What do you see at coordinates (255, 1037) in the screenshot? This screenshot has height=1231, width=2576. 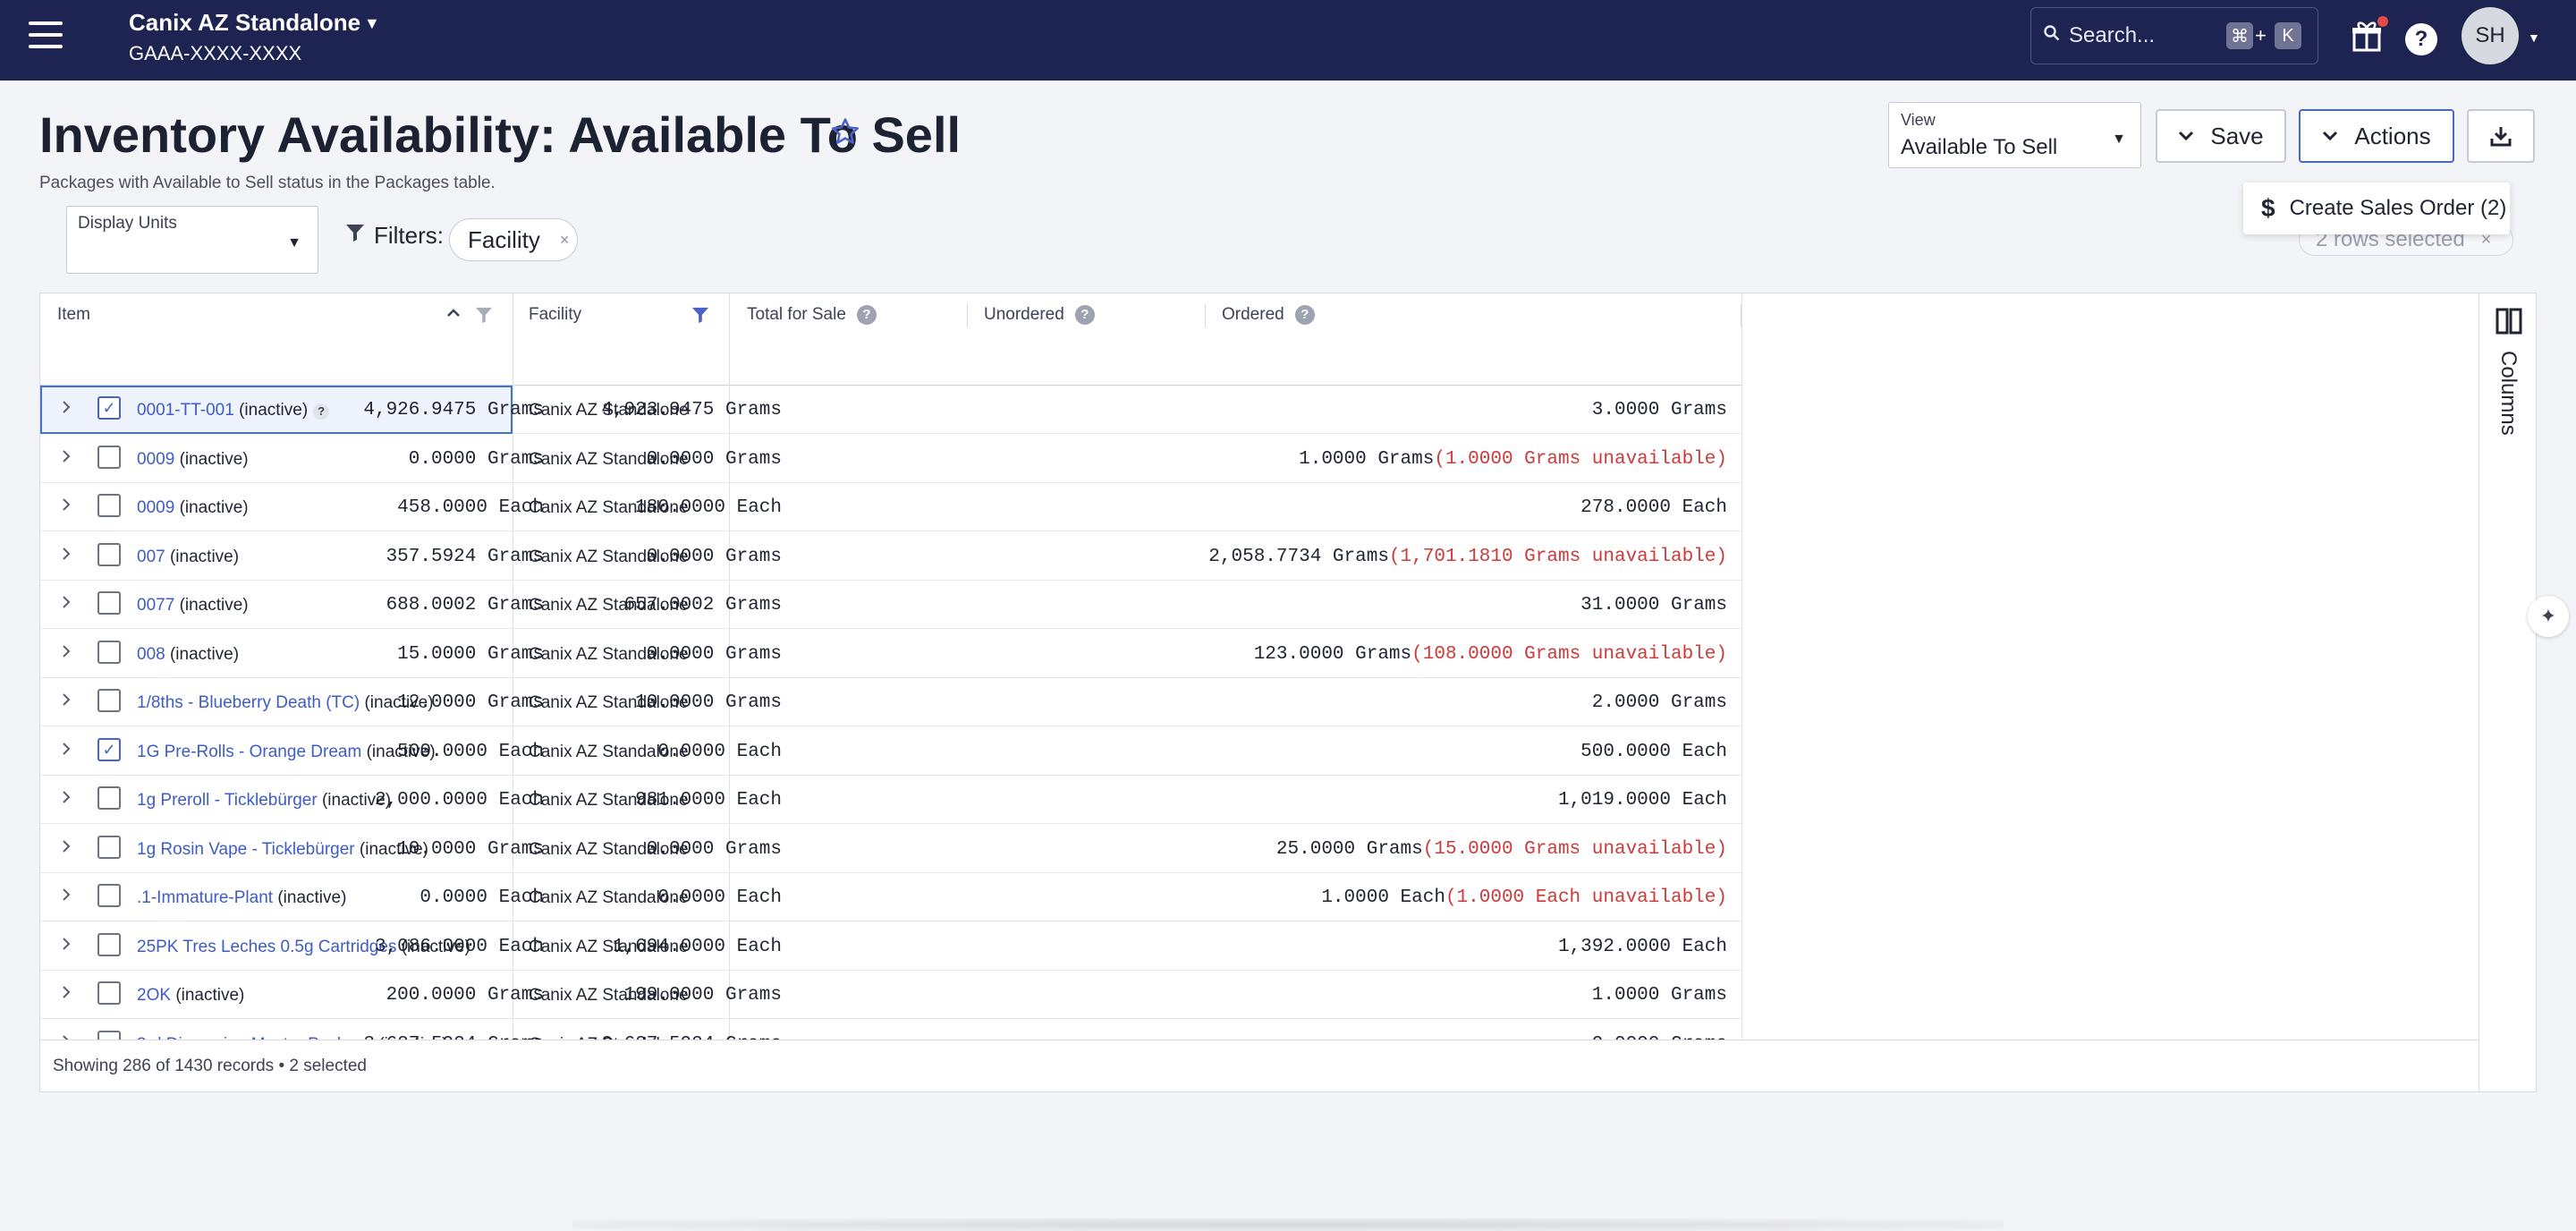 I see `item-link: 3rd Dimension Master Package` at bounding box center [255, 1037].